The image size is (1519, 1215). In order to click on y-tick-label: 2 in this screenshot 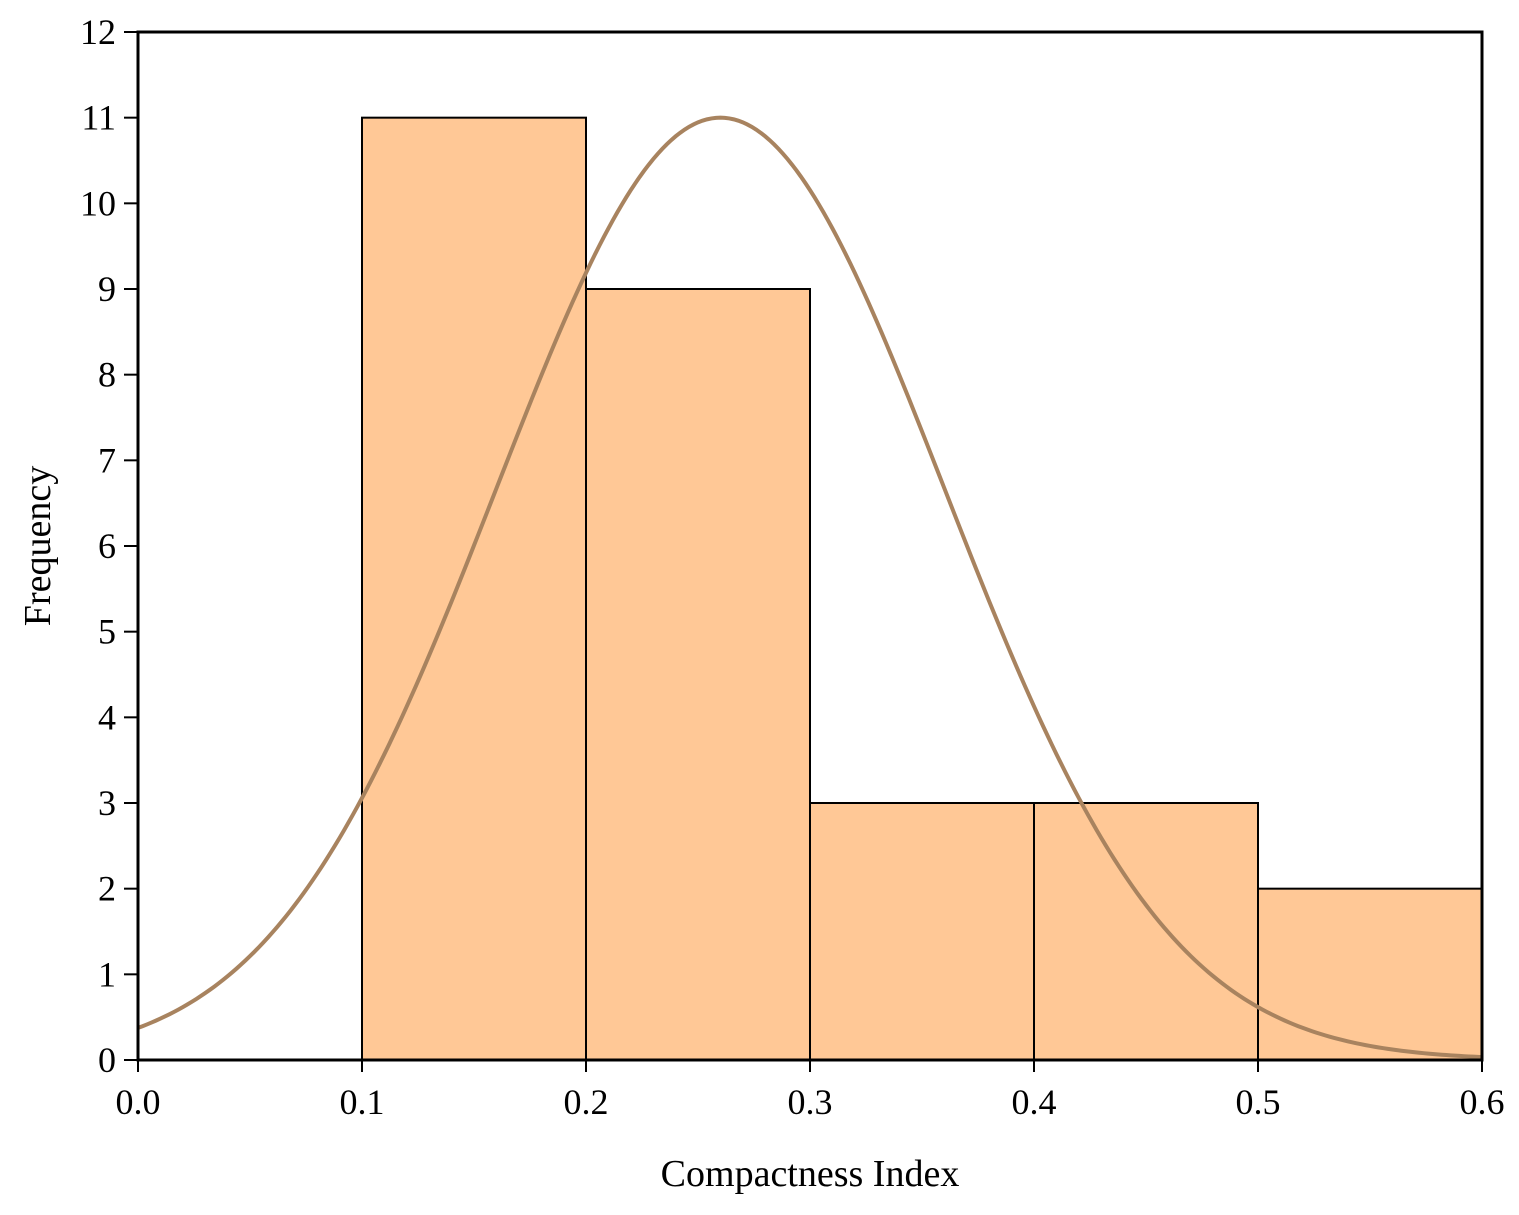, I will do `click(107, 889)`.